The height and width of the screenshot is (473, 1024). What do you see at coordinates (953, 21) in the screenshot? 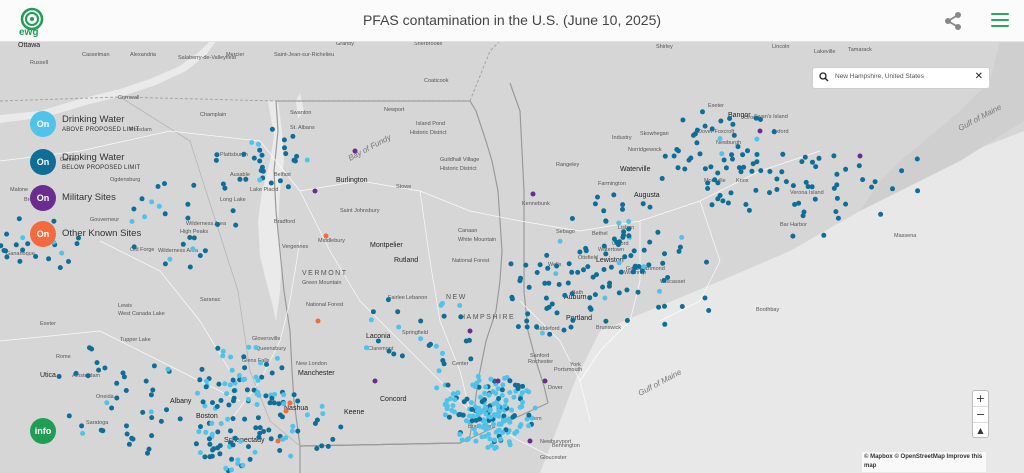
I see `share-icon` at bounding box center [953, 21].